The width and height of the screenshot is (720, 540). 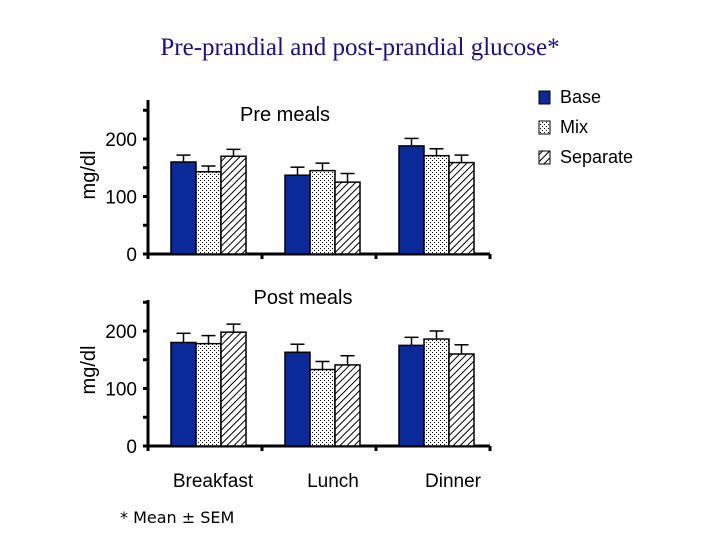 I want to click on category-label: Dinner, so click(x=453, y=481).